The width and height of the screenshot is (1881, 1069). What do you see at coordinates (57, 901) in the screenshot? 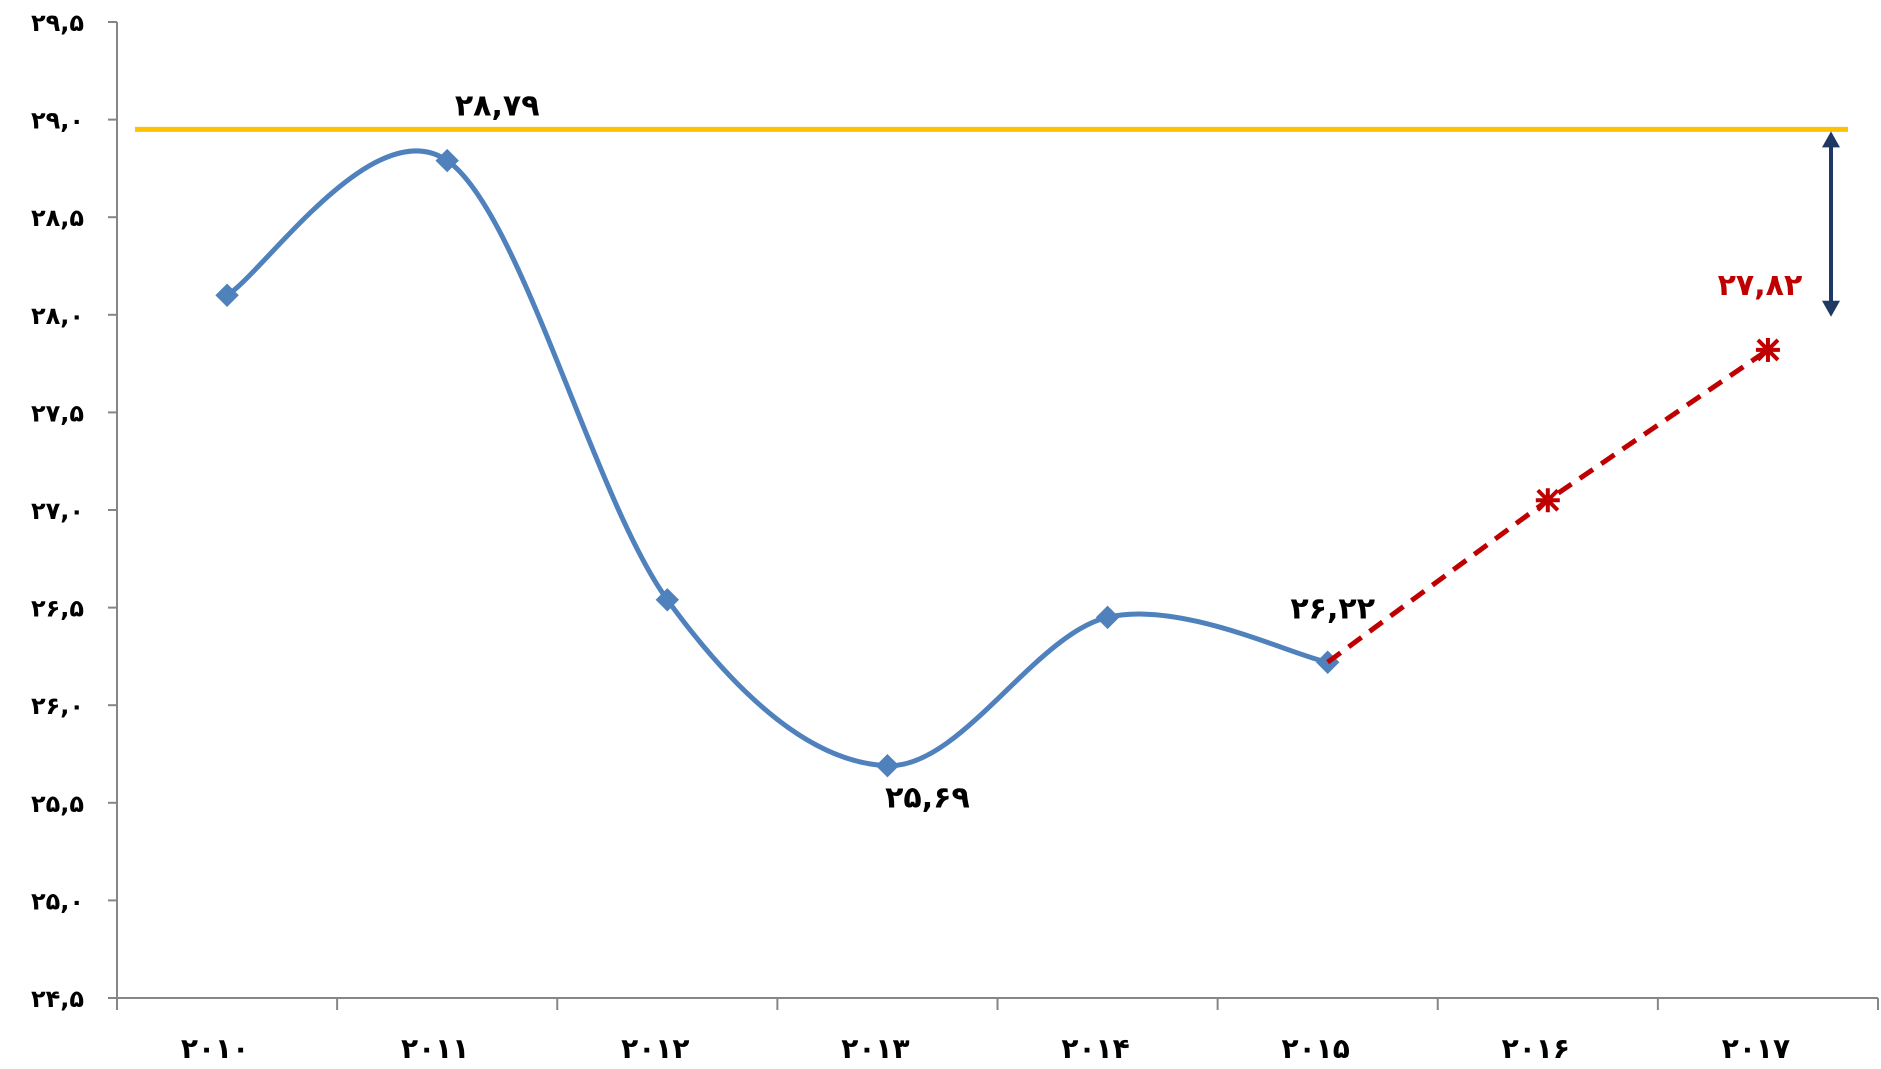
I see `y-tick-label: ۲۵,۰` at bounding box center [57, 901].